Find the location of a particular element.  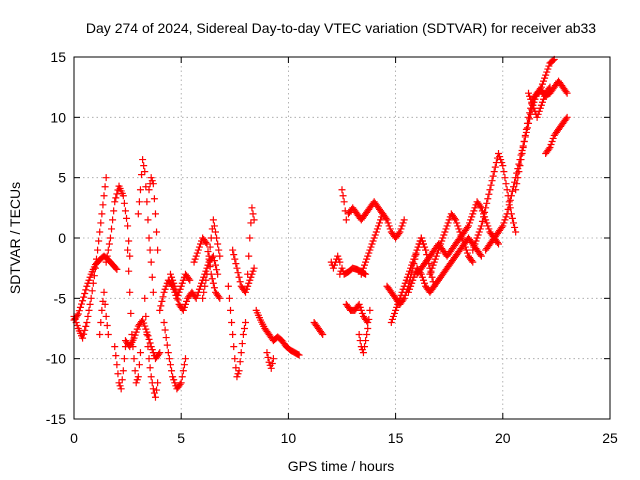

series-s4 is located at coordinates (118, 224).